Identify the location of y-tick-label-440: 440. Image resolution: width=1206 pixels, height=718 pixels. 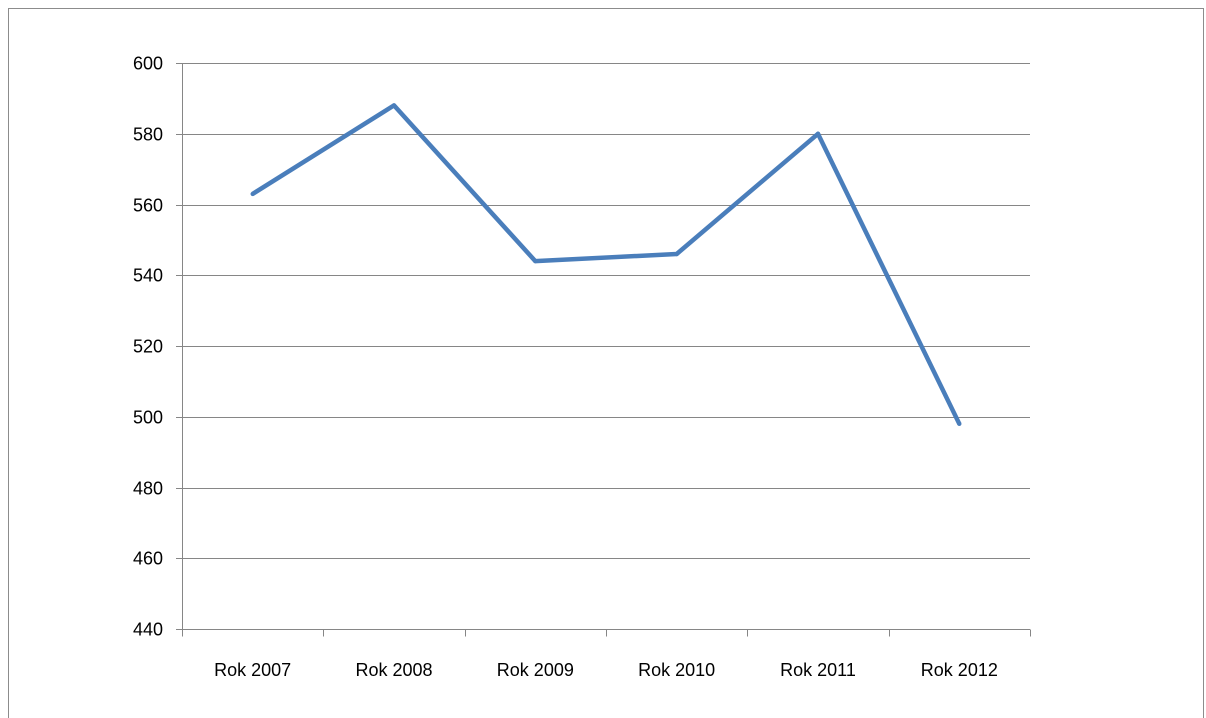
(148, 630).